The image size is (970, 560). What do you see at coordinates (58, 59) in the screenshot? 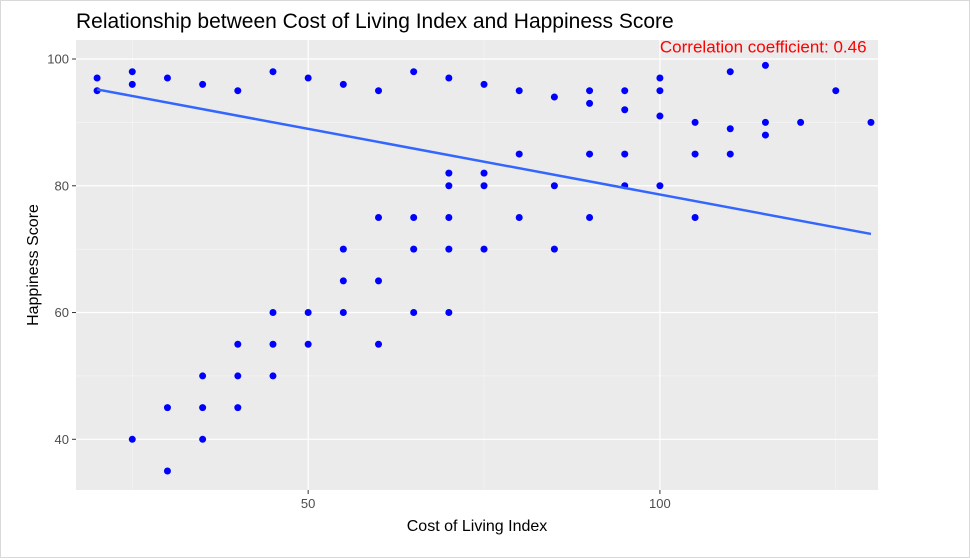
I see `y-tick-label: 100` at bounding box center [58, 59].